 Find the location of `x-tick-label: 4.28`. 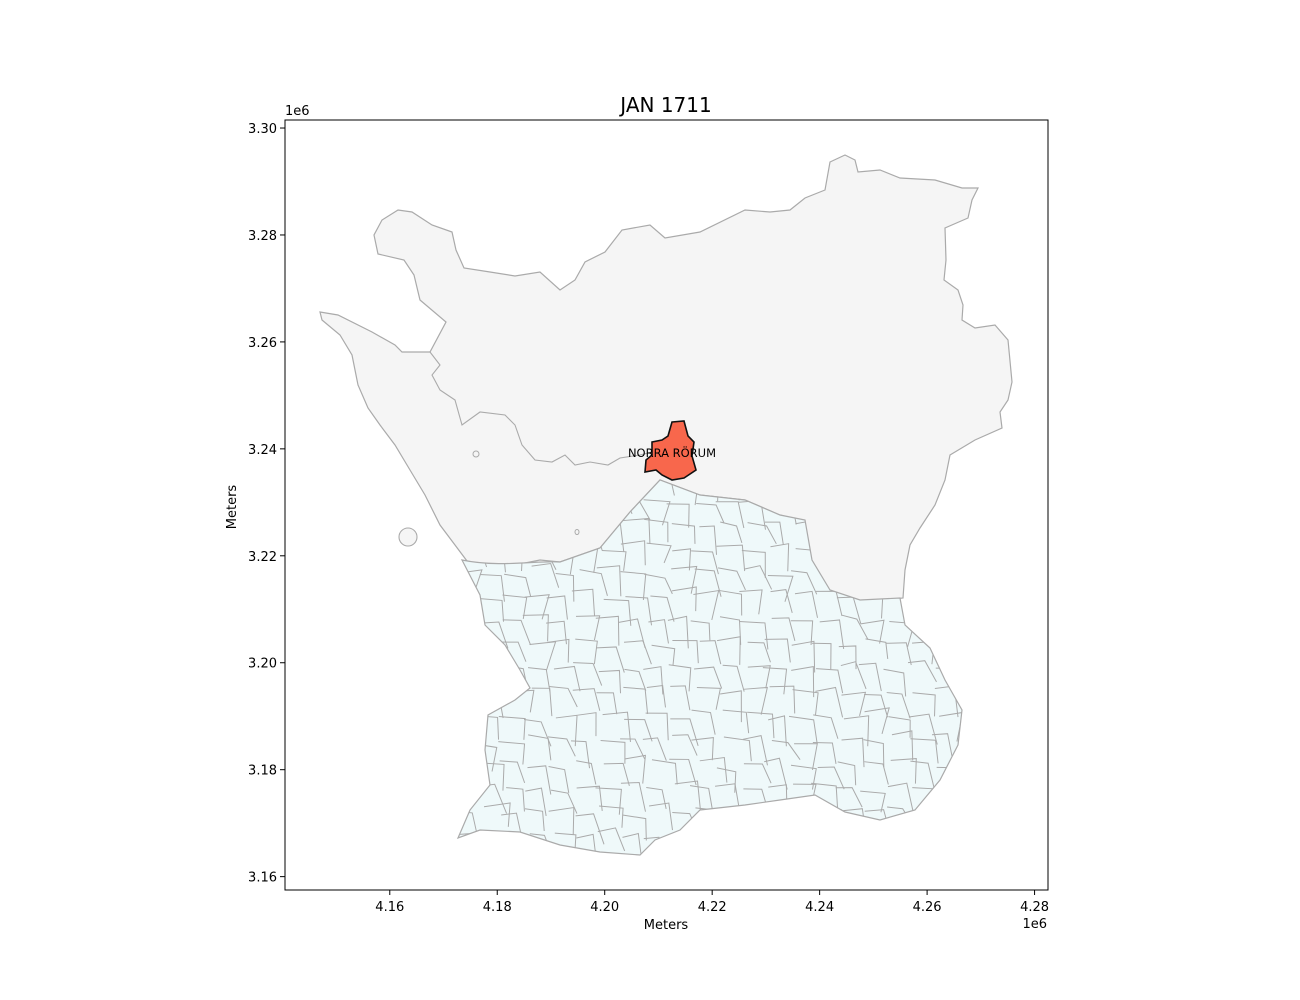

x-tick-label: 4.28 is located at coordinates (1034, 907).